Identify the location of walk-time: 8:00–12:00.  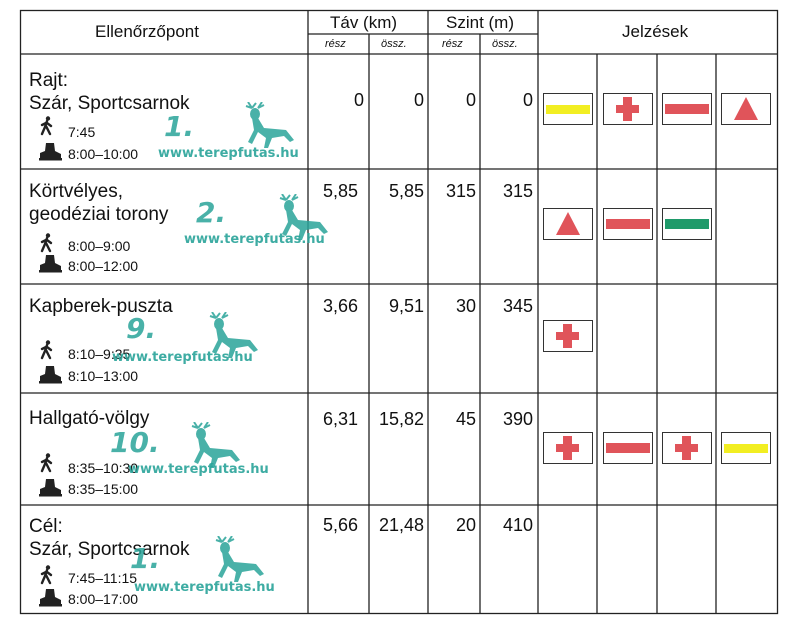
(103, 266).